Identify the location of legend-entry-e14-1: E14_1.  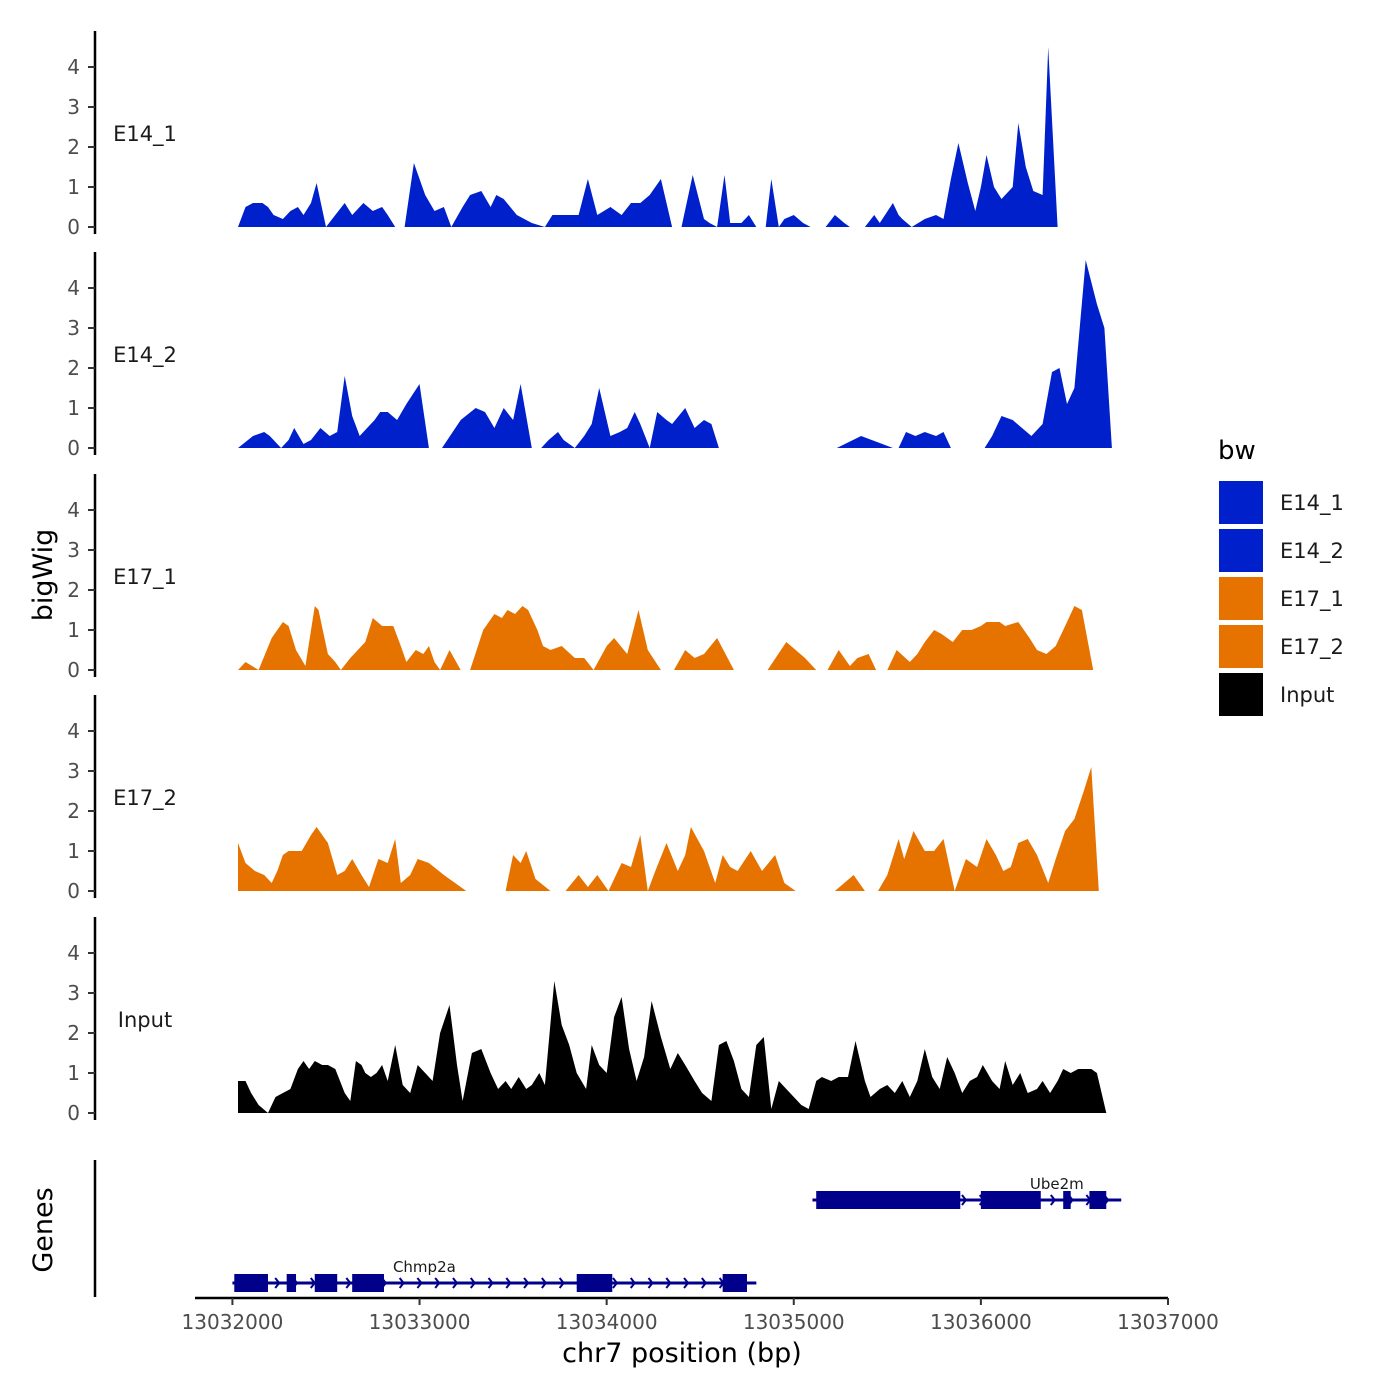
(1281, 502).